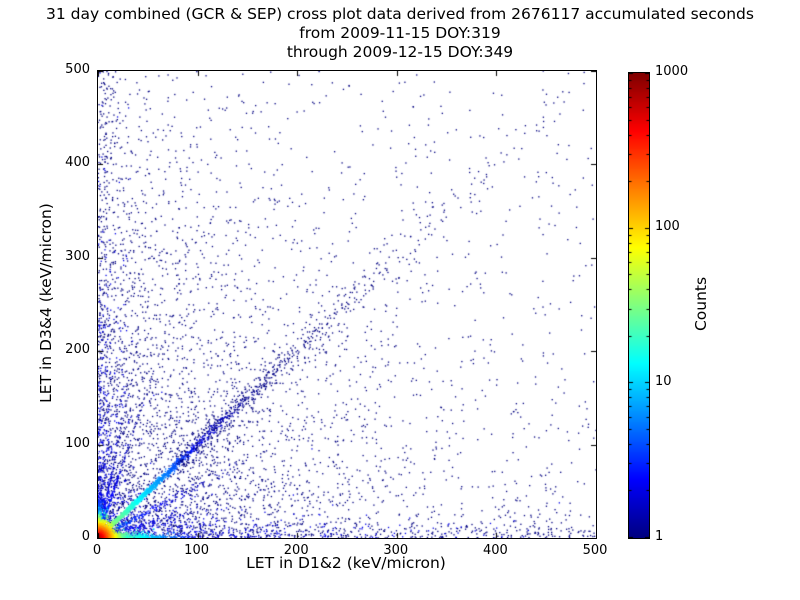 Image resolution: width=800 pixels, height=600 pixels. I want to click on colorbar-label: Counts, so click(701, 304).